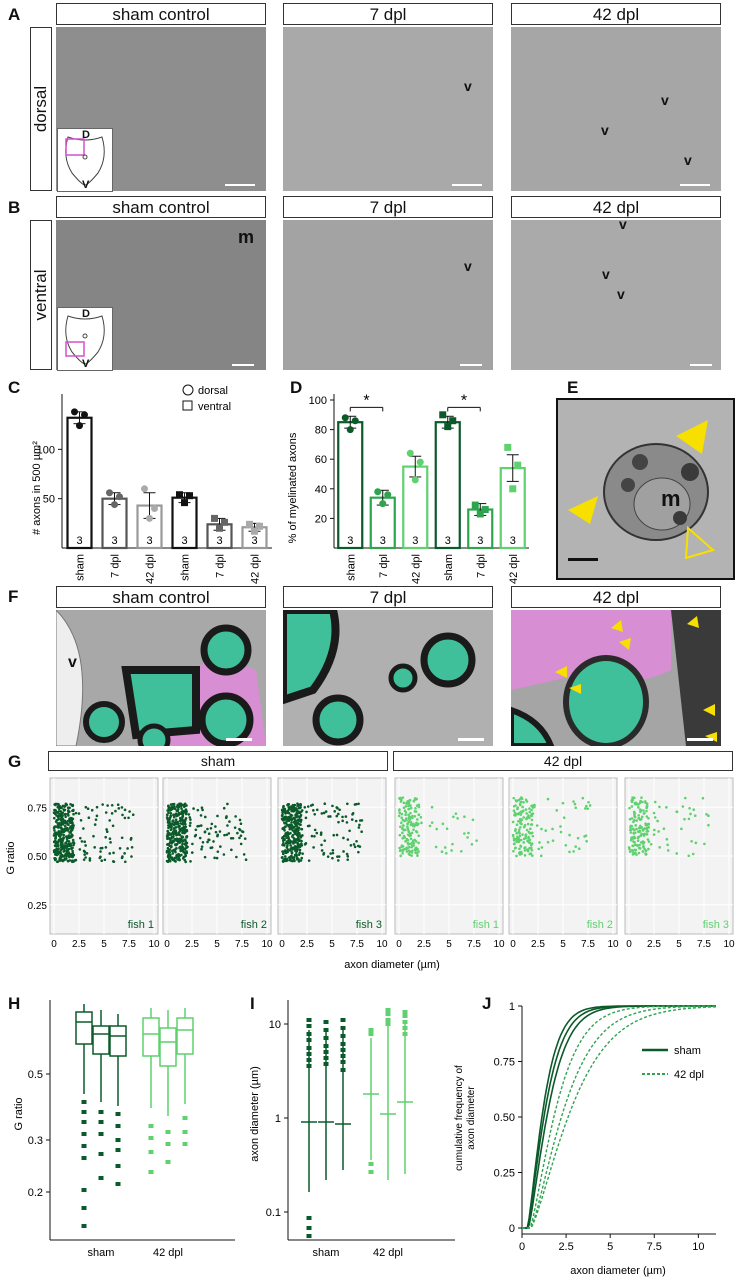  I want to click on row-label-ventral: ventral, so click(41, 295).